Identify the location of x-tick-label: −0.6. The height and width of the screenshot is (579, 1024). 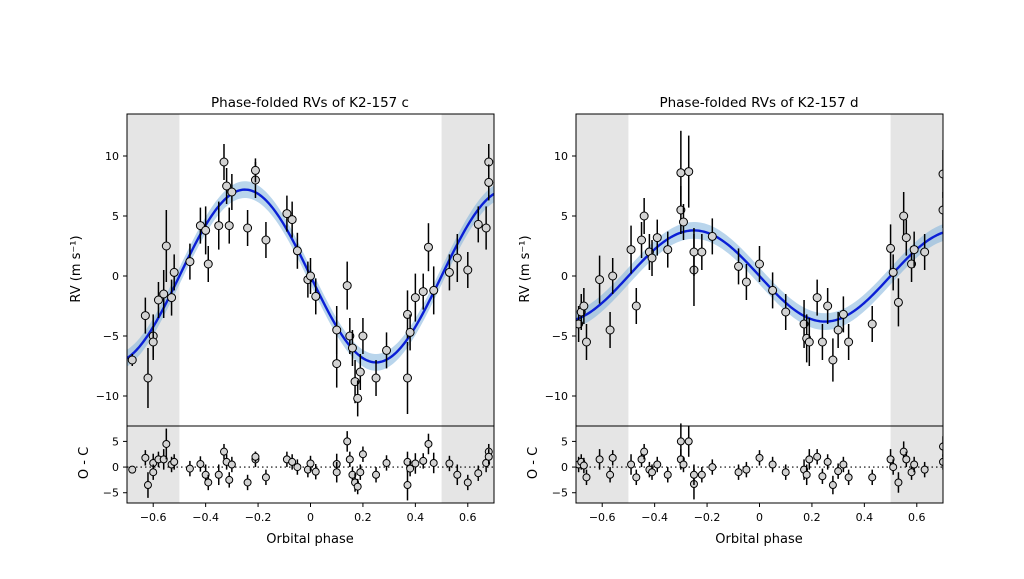
(602, 517).